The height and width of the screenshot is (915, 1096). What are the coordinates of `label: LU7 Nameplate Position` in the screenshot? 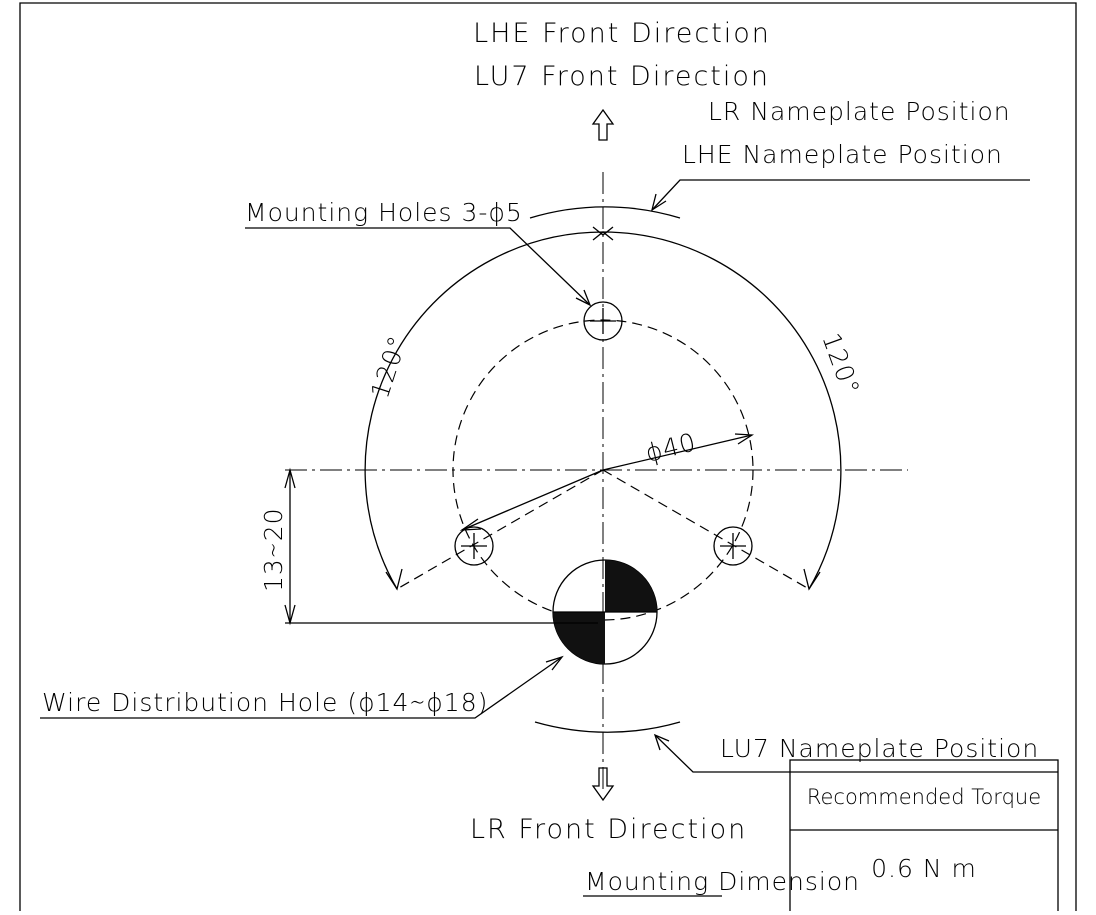 It's located at (879, 748).